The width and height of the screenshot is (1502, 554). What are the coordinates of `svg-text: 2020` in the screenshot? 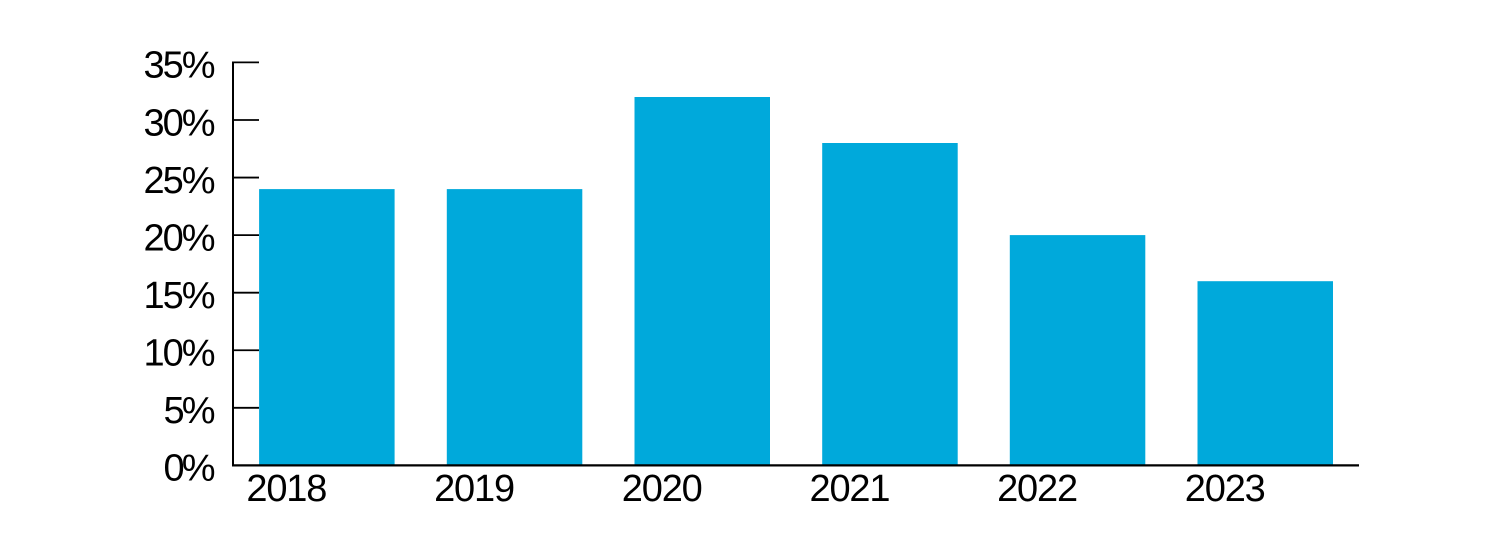 It's located at (662, 489).